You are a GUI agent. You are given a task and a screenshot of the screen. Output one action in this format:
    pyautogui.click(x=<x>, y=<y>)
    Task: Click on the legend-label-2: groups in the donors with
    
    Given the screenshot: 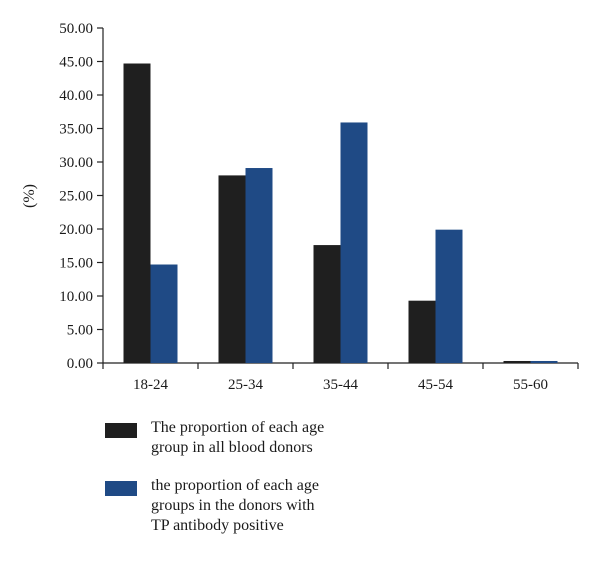 What is the action you would take?
    pyautogui.click(x=233, y=505)
    